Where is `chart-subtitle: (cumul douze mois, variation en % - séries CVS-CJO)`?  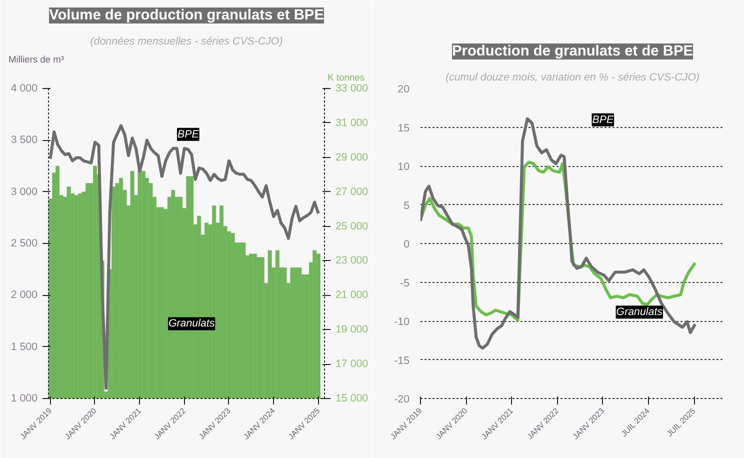 chart-subtitle: (cumul douze mois, variation en % - séries CVS-CJO) is located at coordinates (572, 78).